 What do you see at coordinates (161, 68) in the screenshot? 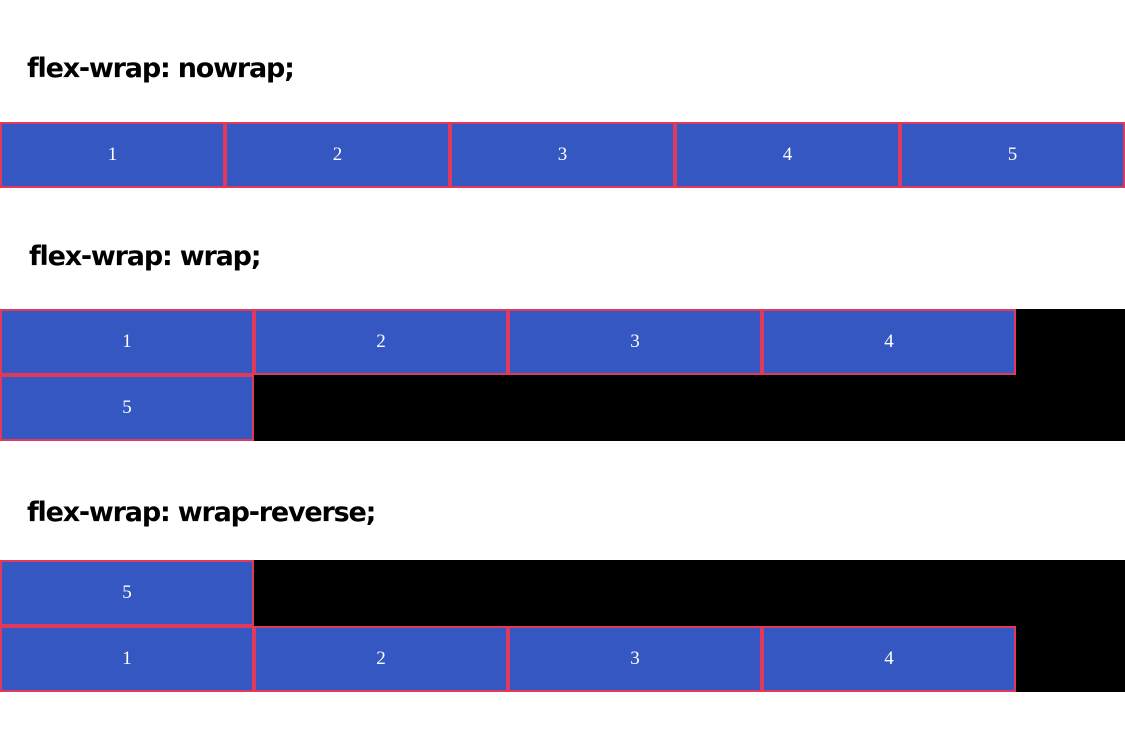
I see `section-heading-nowrap: flex-wrap: nowrap;` at bounding box center [161, 68].